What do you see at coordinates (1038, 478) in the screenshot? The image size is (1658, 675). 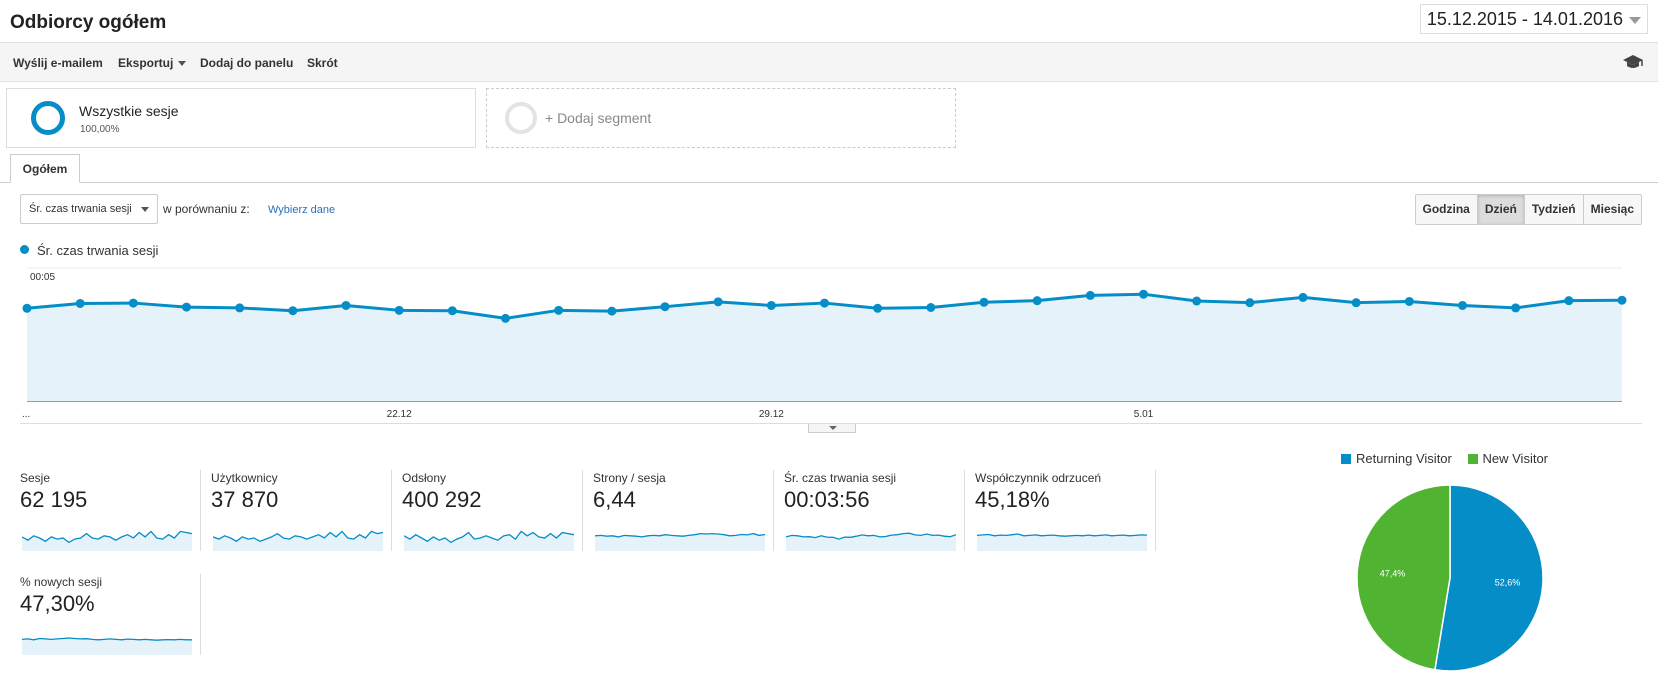 I see `metric-label: Współczynnik odrzuceń` at bounding box center [1038, 478].